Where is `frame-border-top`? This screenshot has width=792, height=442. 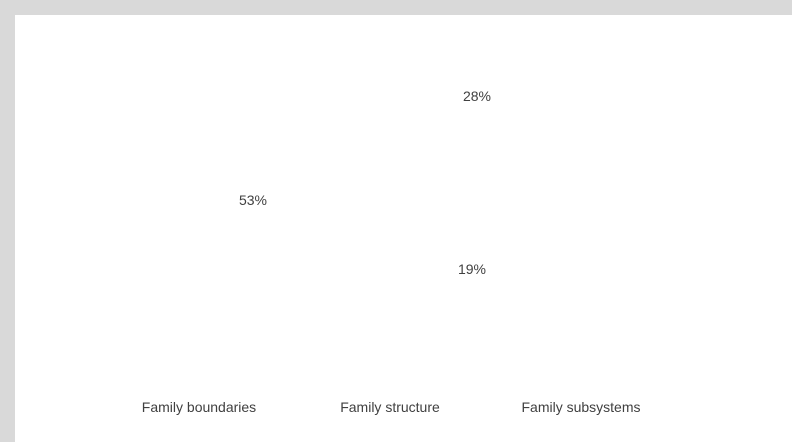 frame-border-top is located at coordinates (396, 7).